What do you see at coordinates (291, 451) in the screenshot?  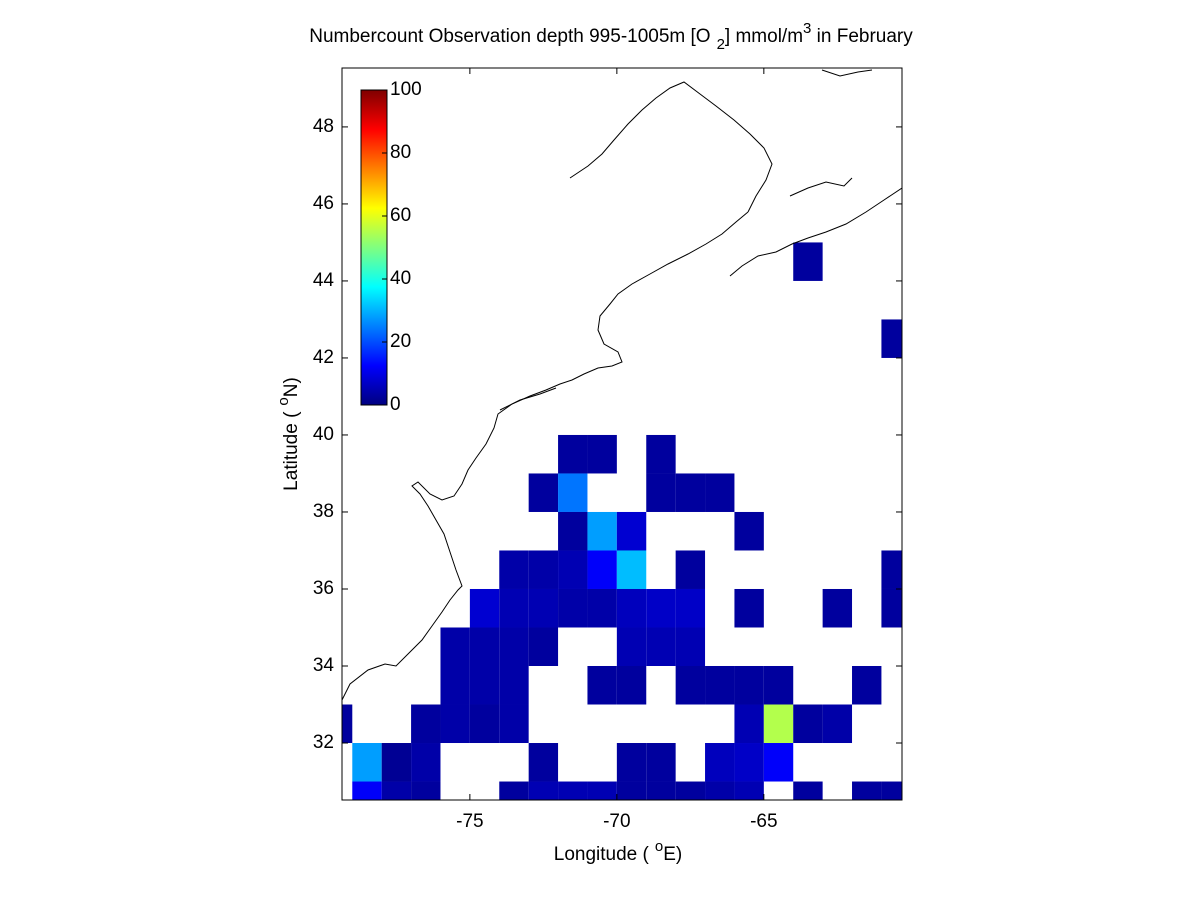 I see `y-label-text: Latitude (` at bounding box center [291, 451].